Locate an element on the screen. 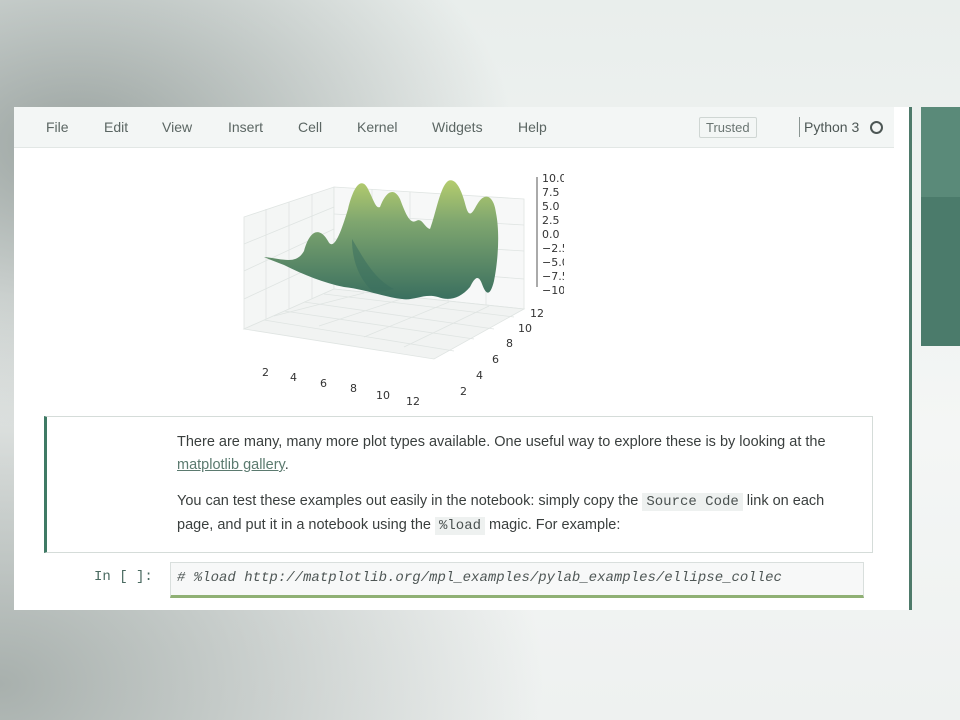 This screenshot has height=720, width=960. menu-insert: Insert is located at coordinates (246, 127).